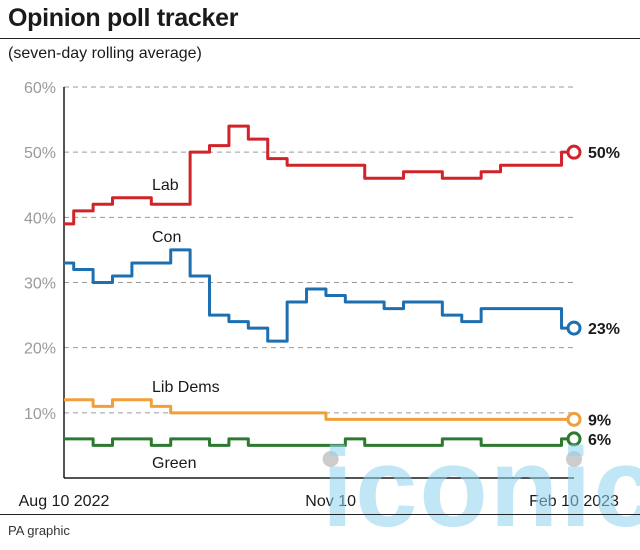  Describe the element at coordinates (105, 53) in the screenshot. I see `chart-subtitle: (seven-day rolling average)` at that location.